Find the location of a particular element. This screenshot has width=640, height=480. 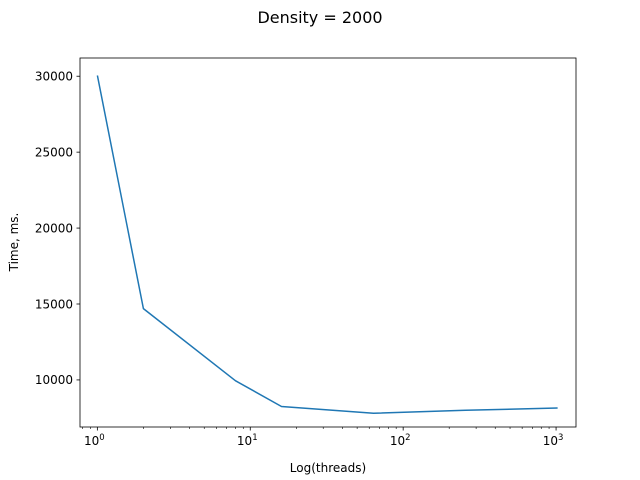

y-tick-label: 10000 is located at coordinates (54, 380).